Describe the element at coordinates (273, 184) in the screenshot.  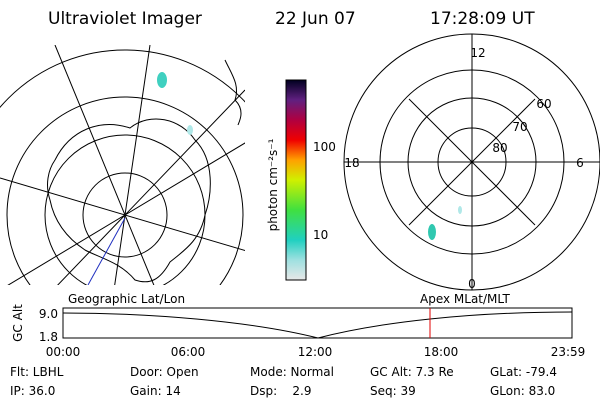
I see `colorbar-label: photon cm⁻²s⁻¹` at that location.